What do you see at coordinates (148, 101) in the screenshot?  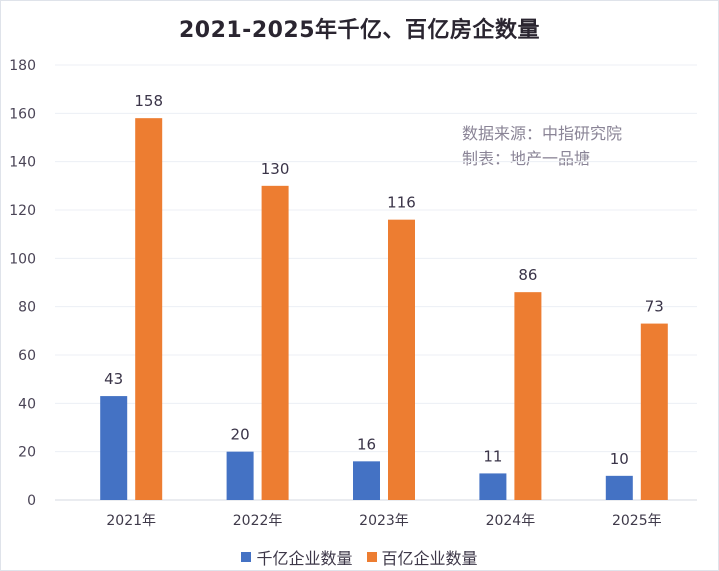 I see `data-label: 158` at bounding box center [148, 101].